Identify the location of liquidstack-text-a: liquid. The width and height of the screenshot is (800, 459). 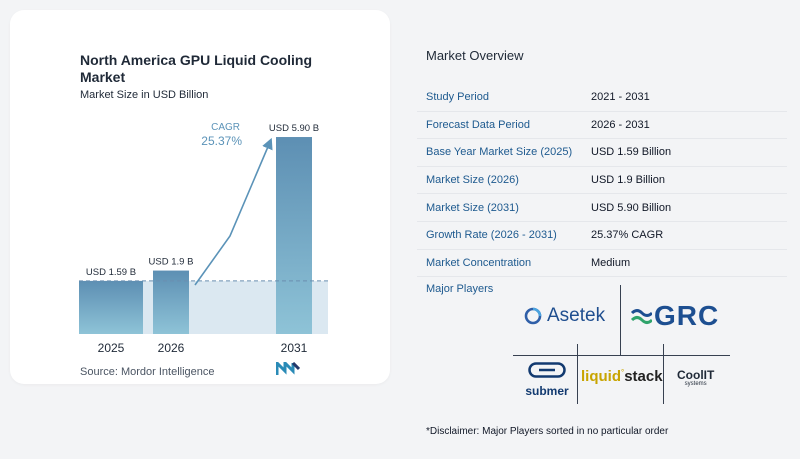
(601, 376).